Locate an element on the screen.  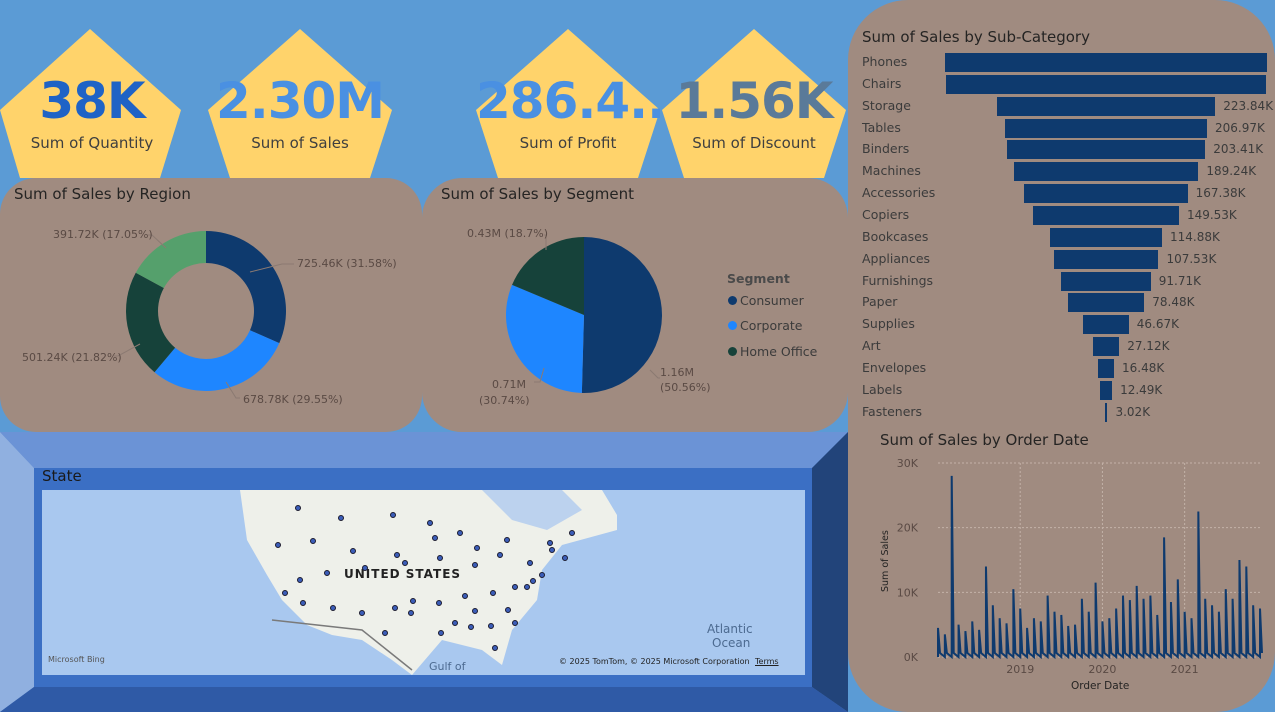
category-label: Appliances is located at coordinates (896, 258).